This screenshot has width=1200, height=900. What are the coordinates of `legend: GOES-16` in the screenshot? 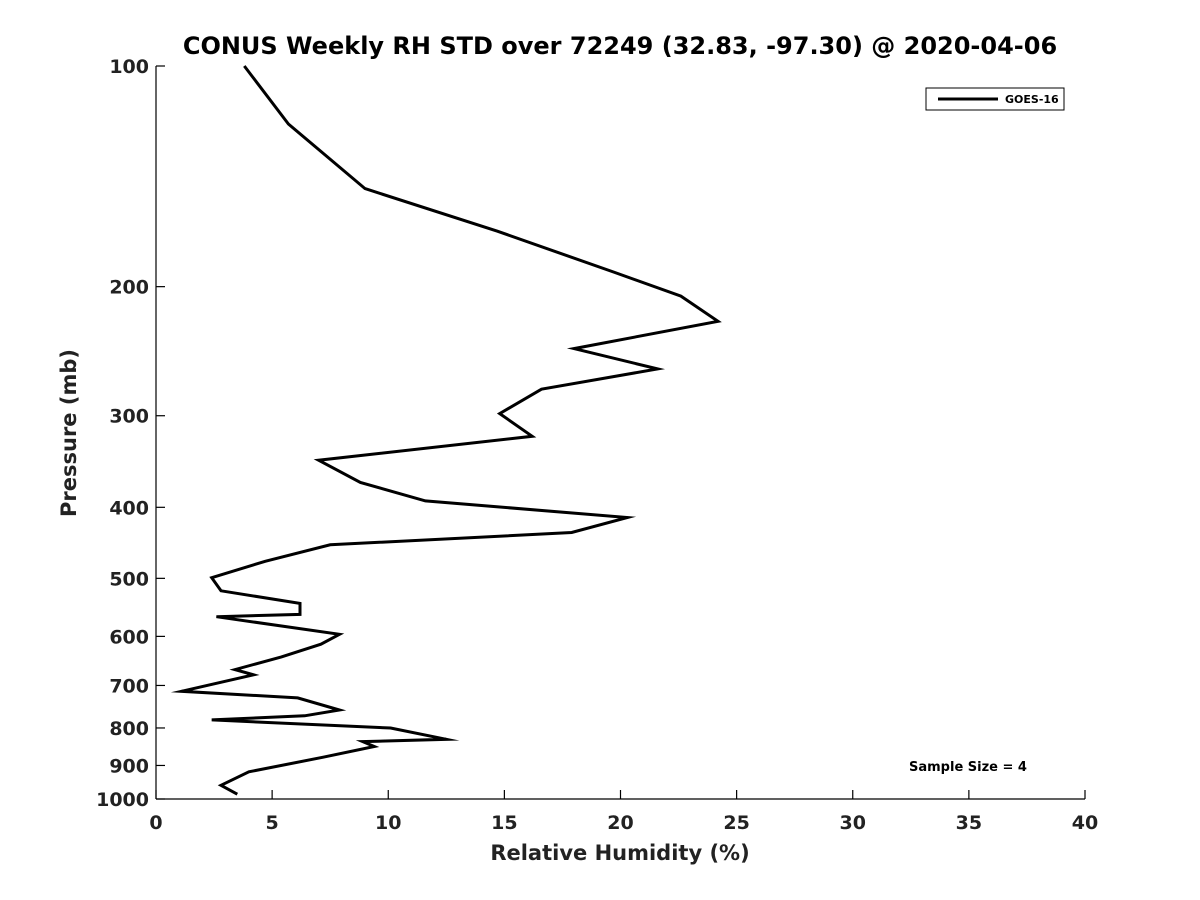 It's located at (995, 99).